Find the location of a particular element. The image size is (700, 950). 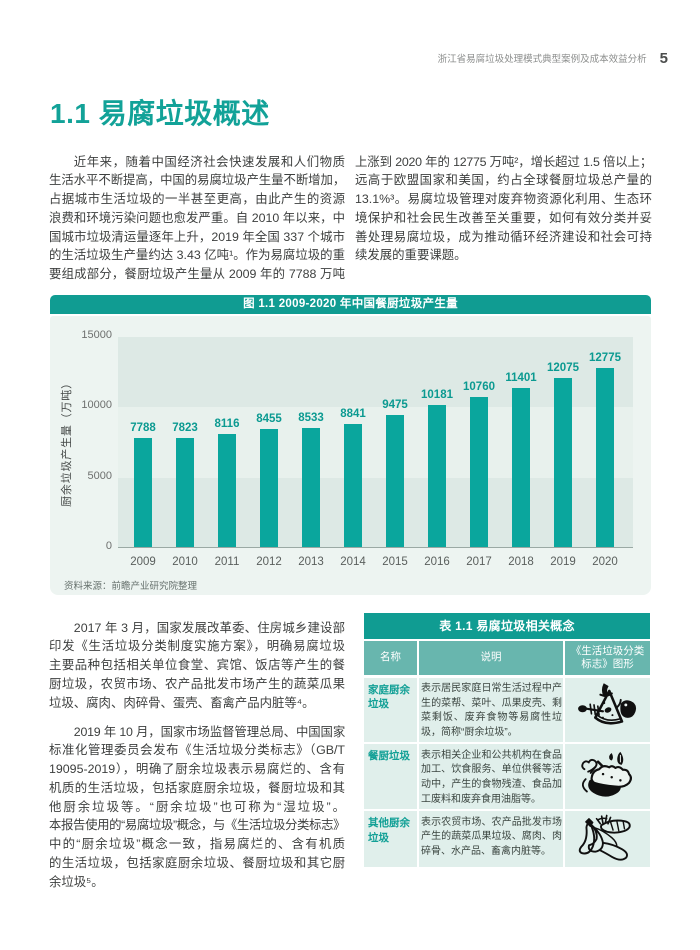

bar-value-label: 8455 is located at coordinates (269, 419).